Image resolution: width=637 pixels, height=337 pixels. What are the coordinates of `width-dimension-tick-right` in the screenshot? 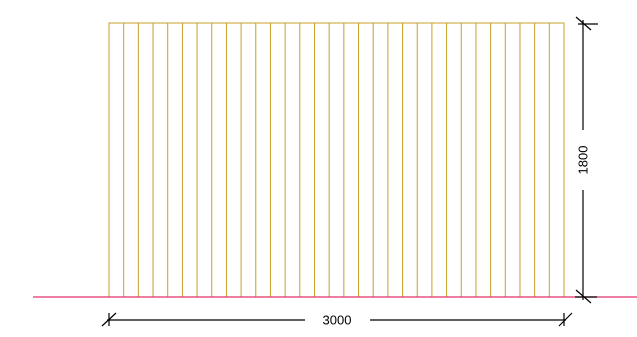 It's located at (565, 319).